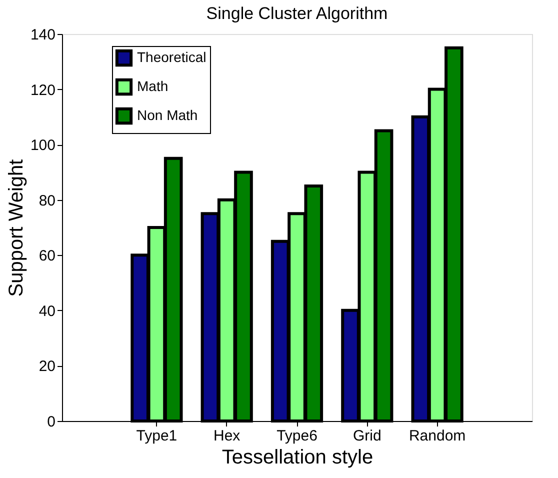  Describe the element at coordinates (43, 145) in the screenshot. I see `y-tick-label: 100` at that location.